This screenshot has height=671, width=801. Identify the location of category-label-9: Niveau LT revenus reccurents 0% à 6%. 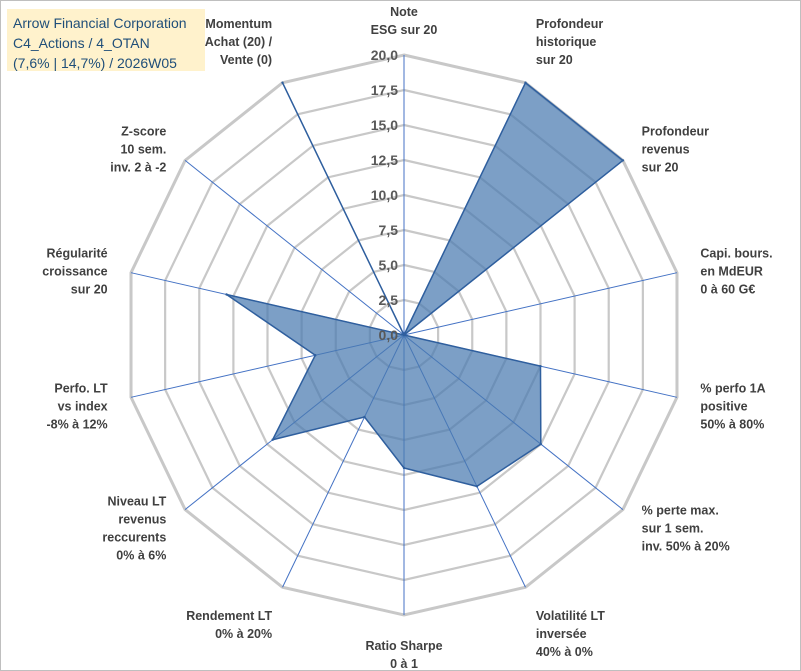
(134, 529).